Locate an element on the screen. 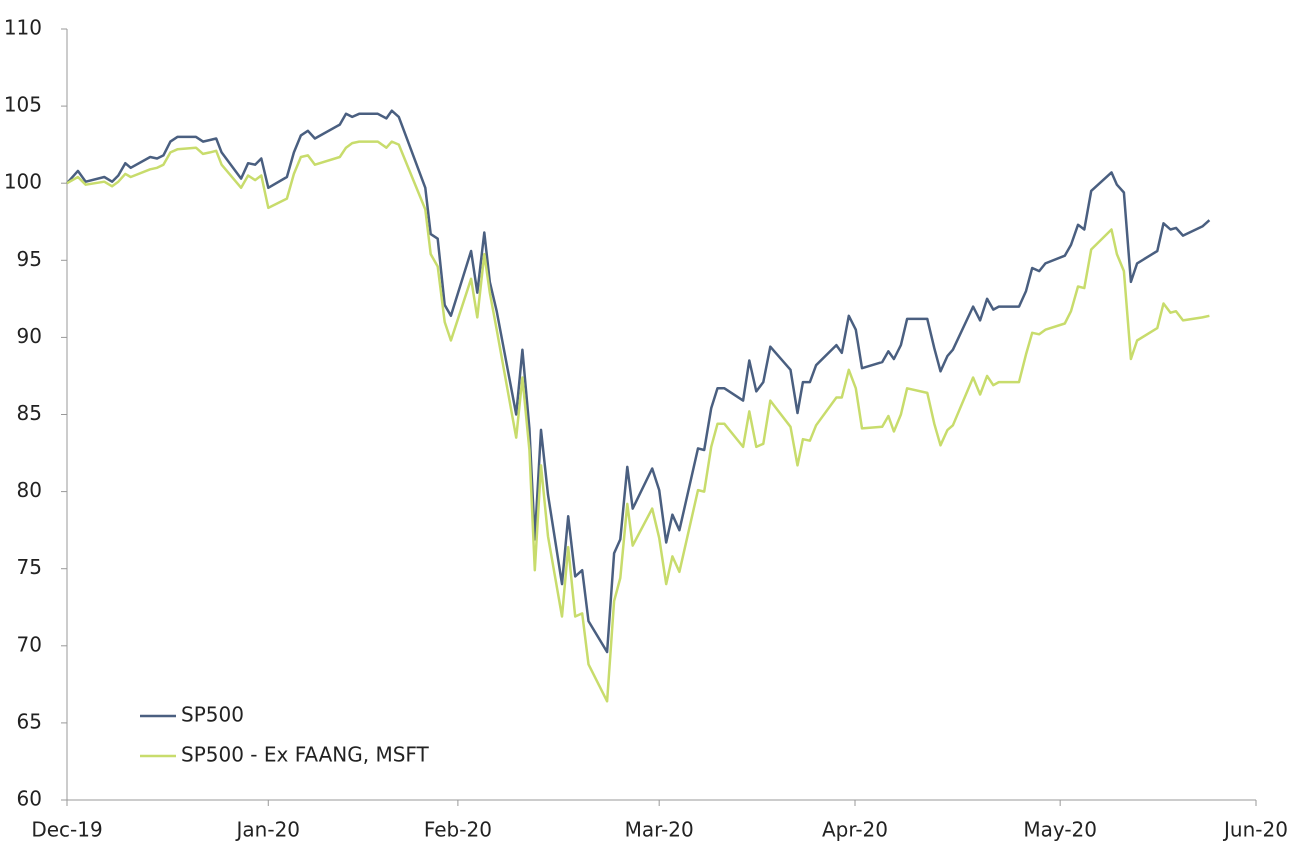  y-tick-label: 85 is located at coordinates (29, 413).